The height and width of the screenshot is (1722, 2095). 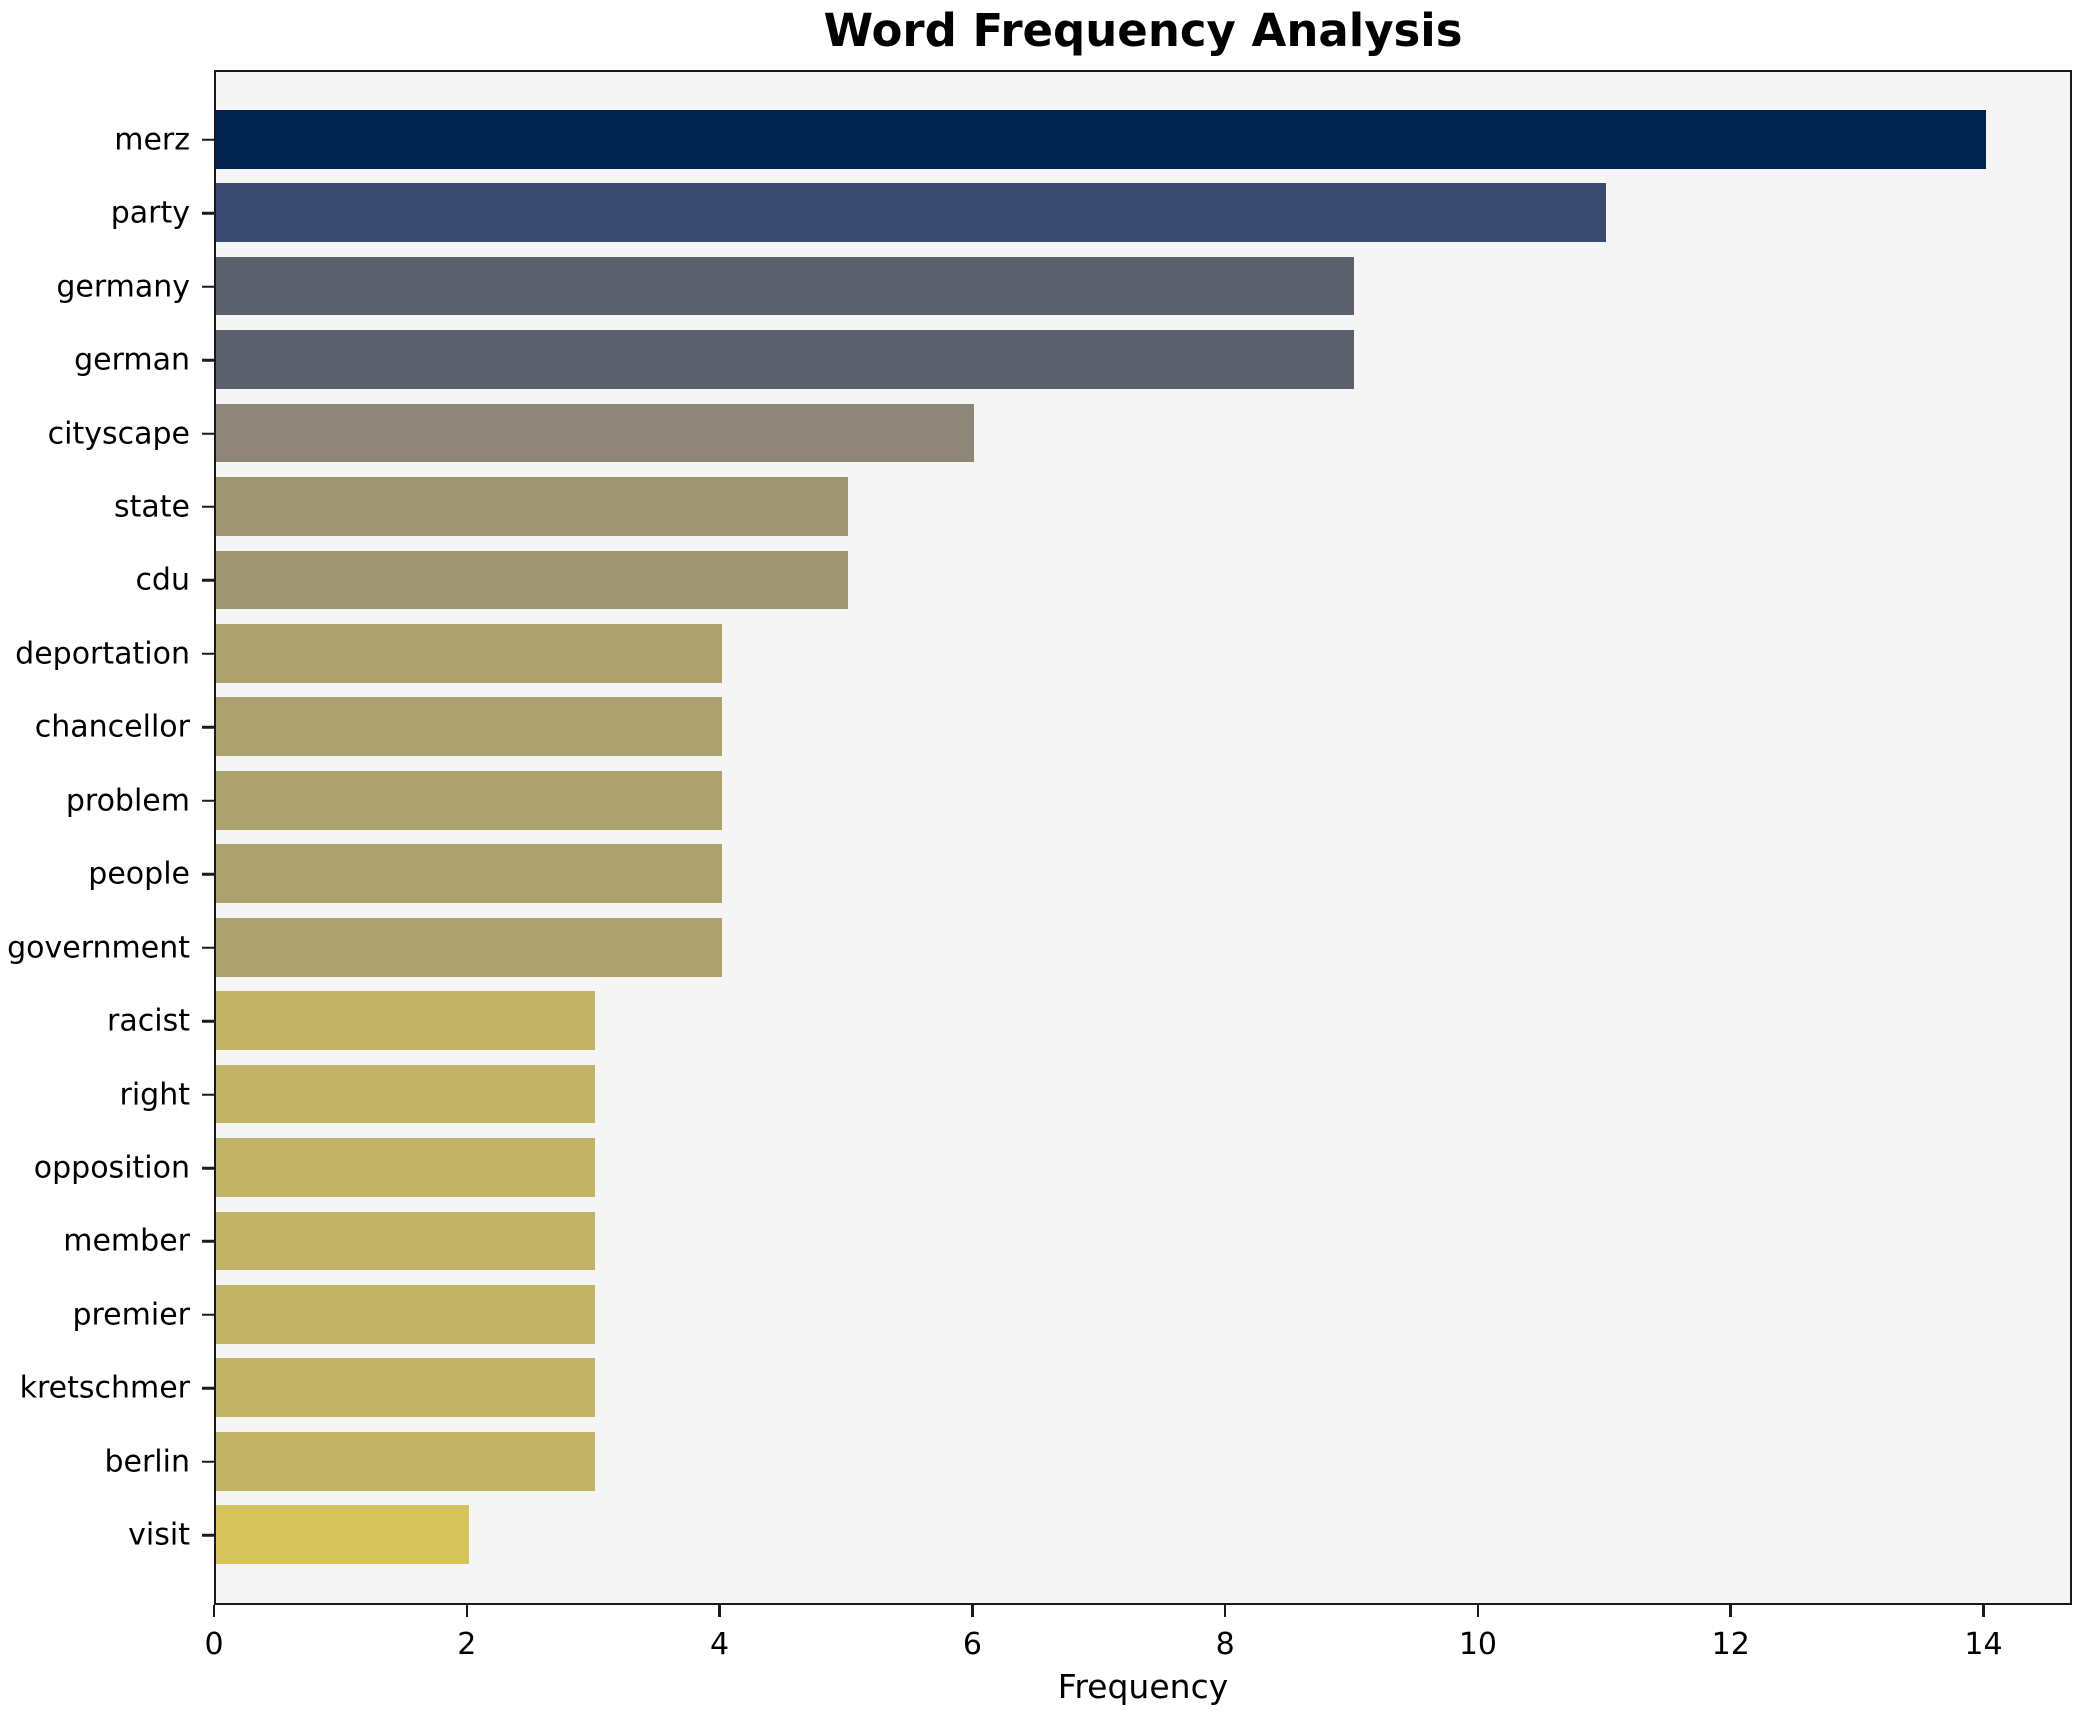 I want to click on y-axis-label: party, so click(x=150, y=213).